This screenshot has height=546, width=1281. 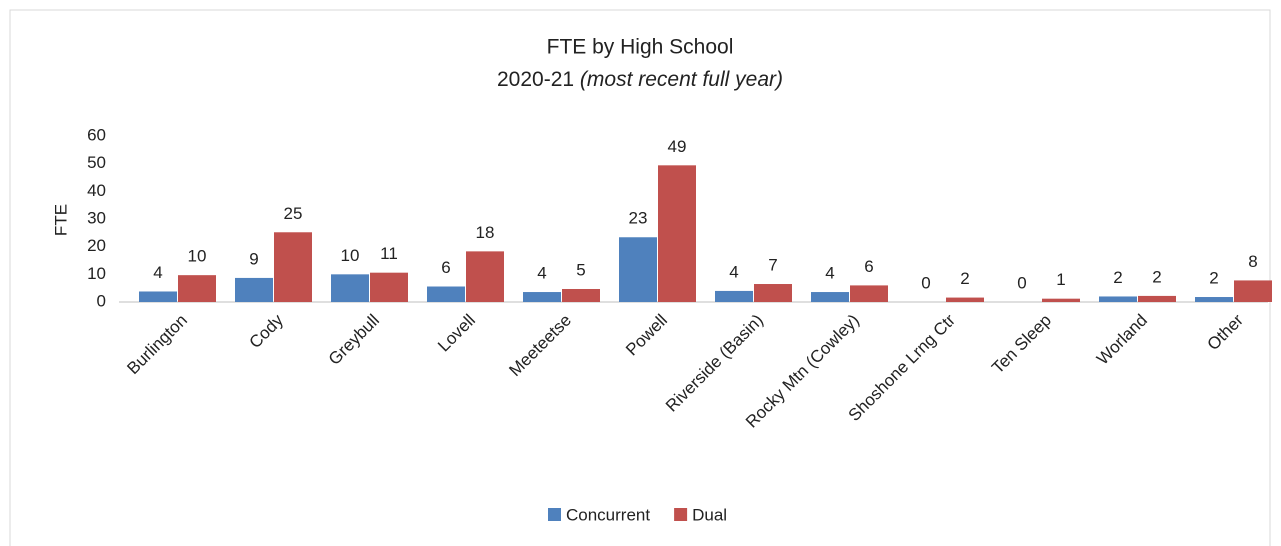 I want to click on x-tick-label: Riverside (Basin), so click(x=714, y=363).